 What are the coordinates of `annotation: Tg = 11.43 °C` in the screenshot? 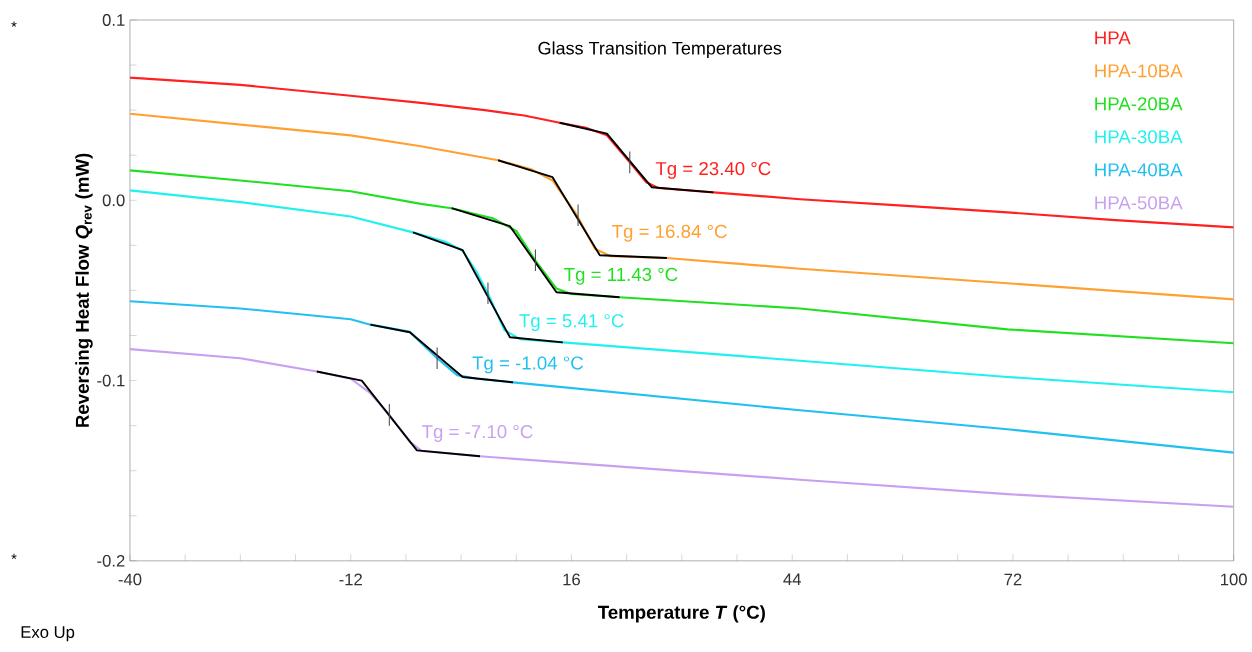 It's located at (621, 276).